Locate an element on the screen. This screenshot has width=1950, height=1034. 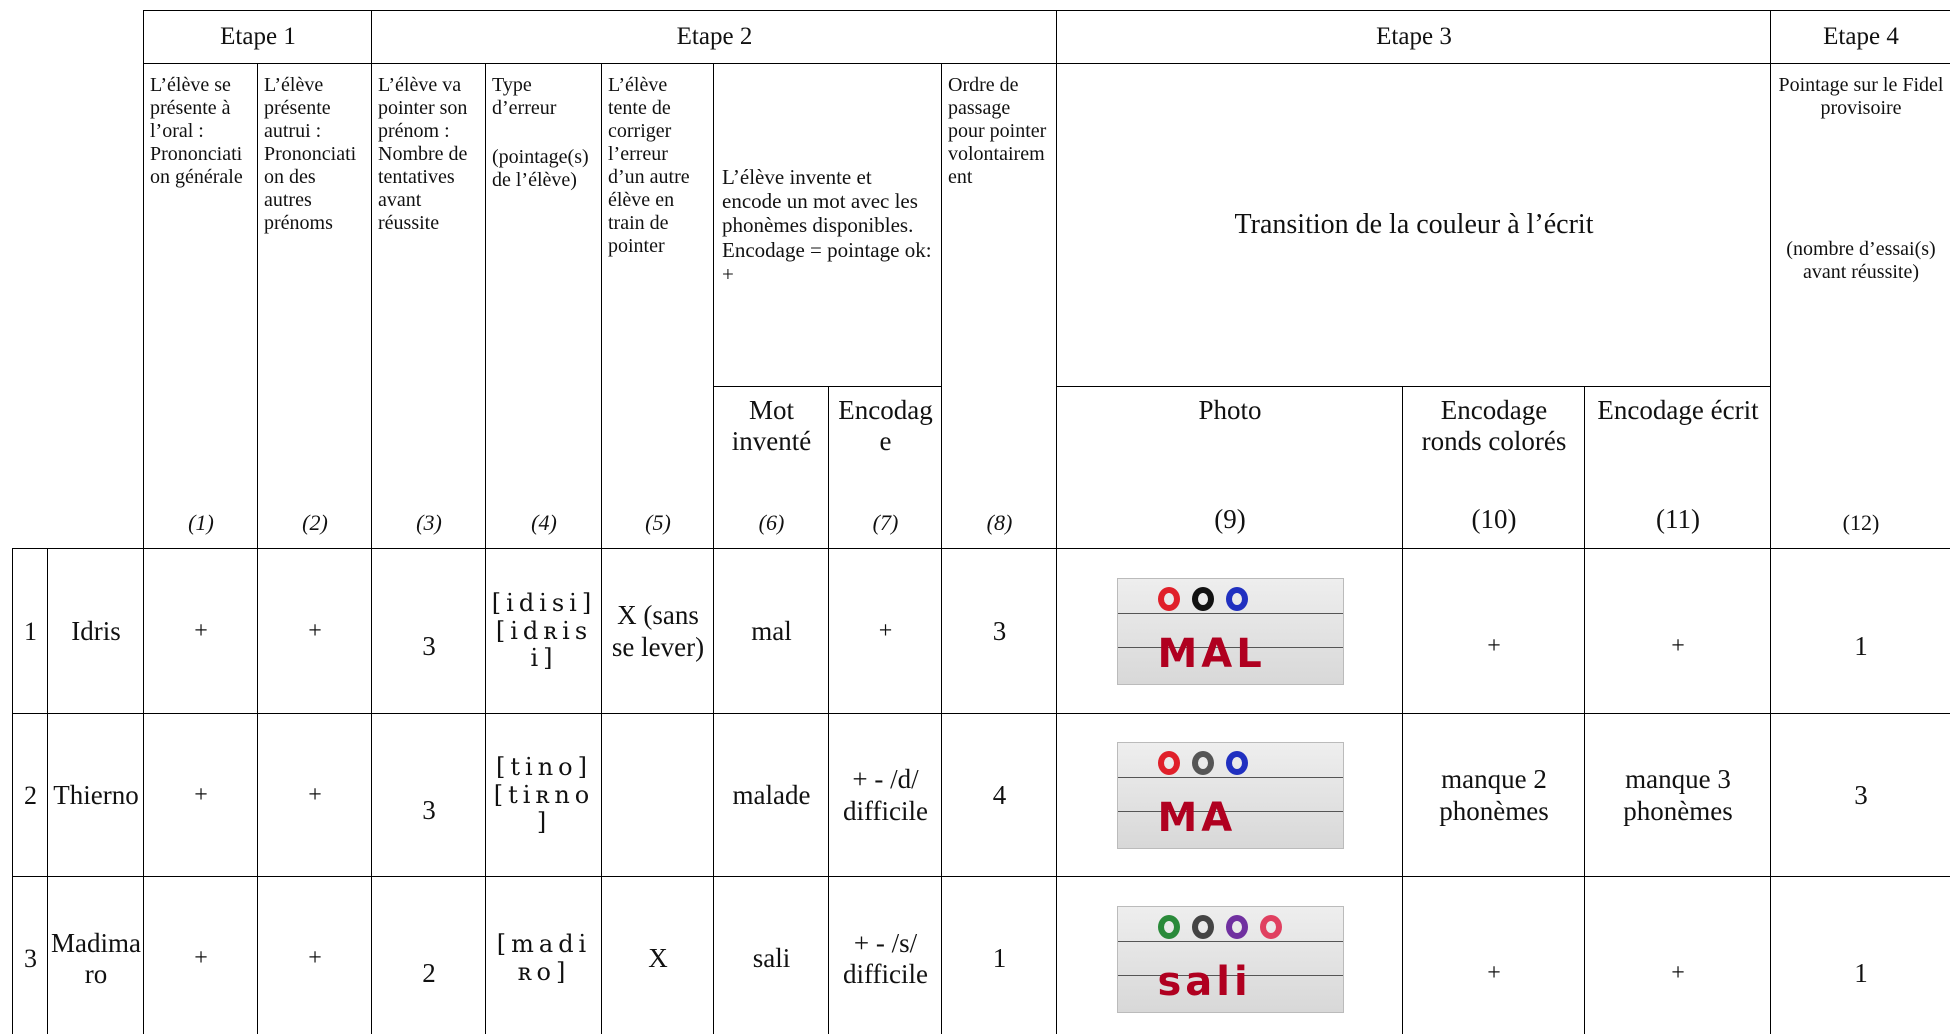
column-number: (8) is located at coordinates (999, 522).